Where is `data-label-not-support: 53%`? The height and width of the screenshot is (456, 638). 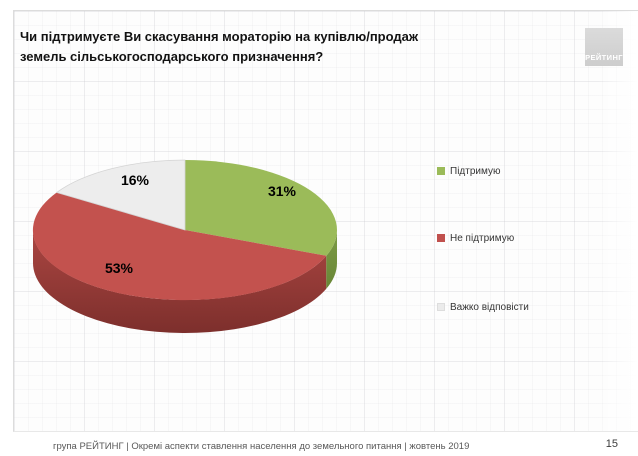
data-label-not-support: 53% is located at coordinates (119, 268).